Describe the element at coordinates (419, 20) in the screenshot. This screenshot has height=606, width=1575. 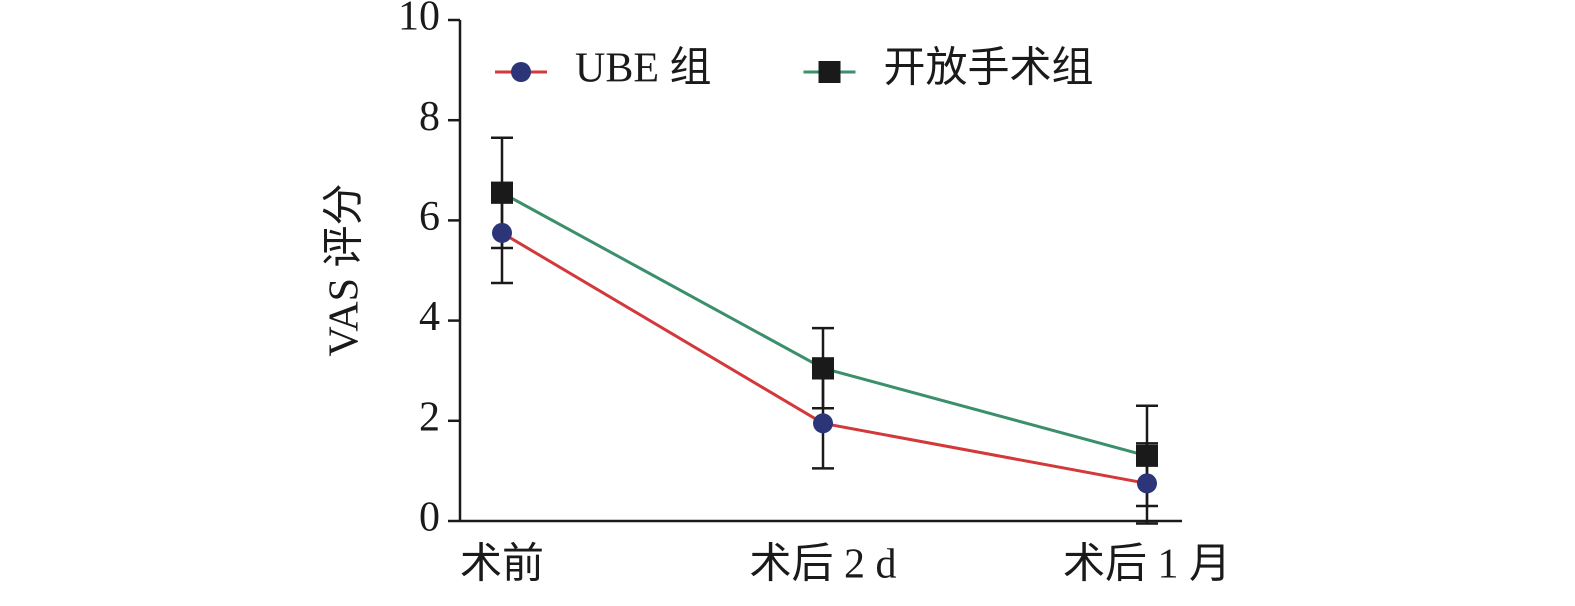
I see `y-tick-label: 10` at that location.